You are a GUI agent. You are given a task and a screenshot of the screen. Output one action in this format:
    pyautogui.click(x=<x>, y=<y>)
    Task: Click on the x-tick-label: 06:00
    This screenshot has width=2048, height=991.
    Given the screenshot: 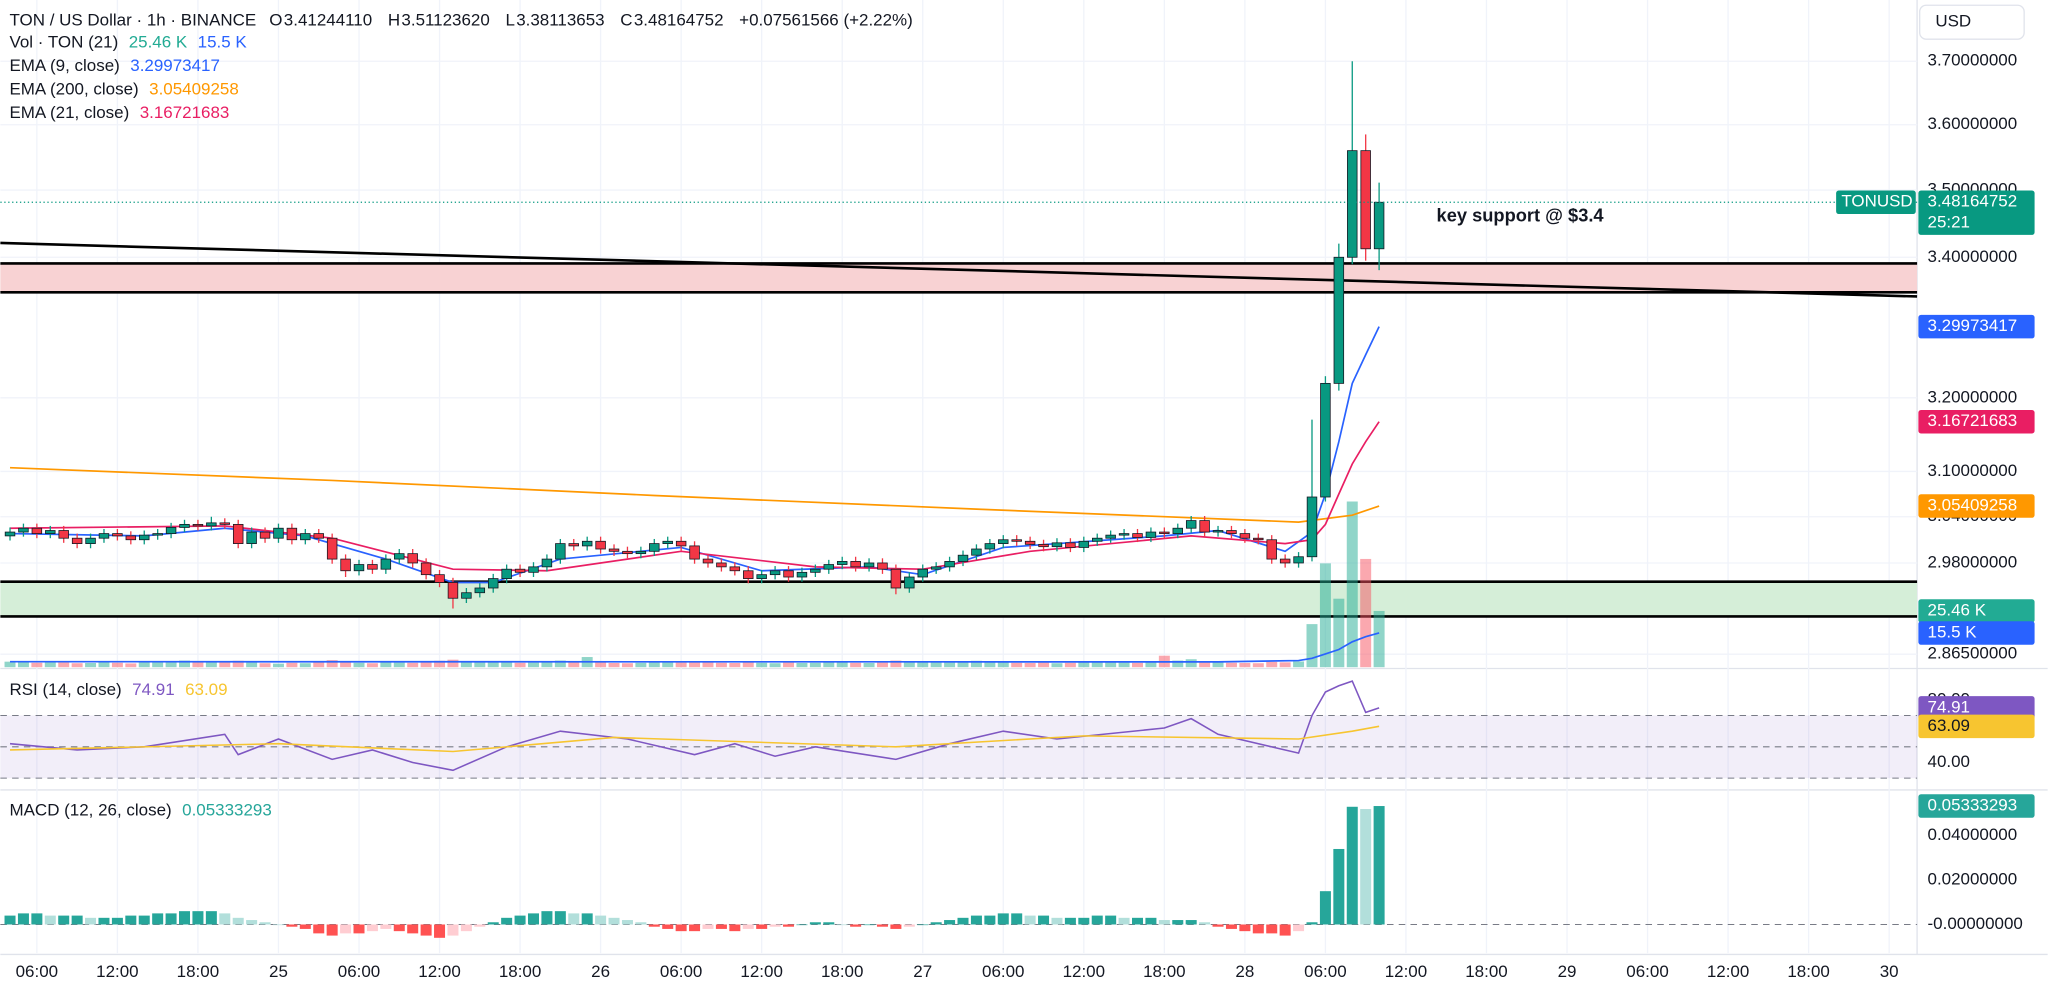 What is the action you would take?
    pyautogui.click(x=1325, y=971)
    